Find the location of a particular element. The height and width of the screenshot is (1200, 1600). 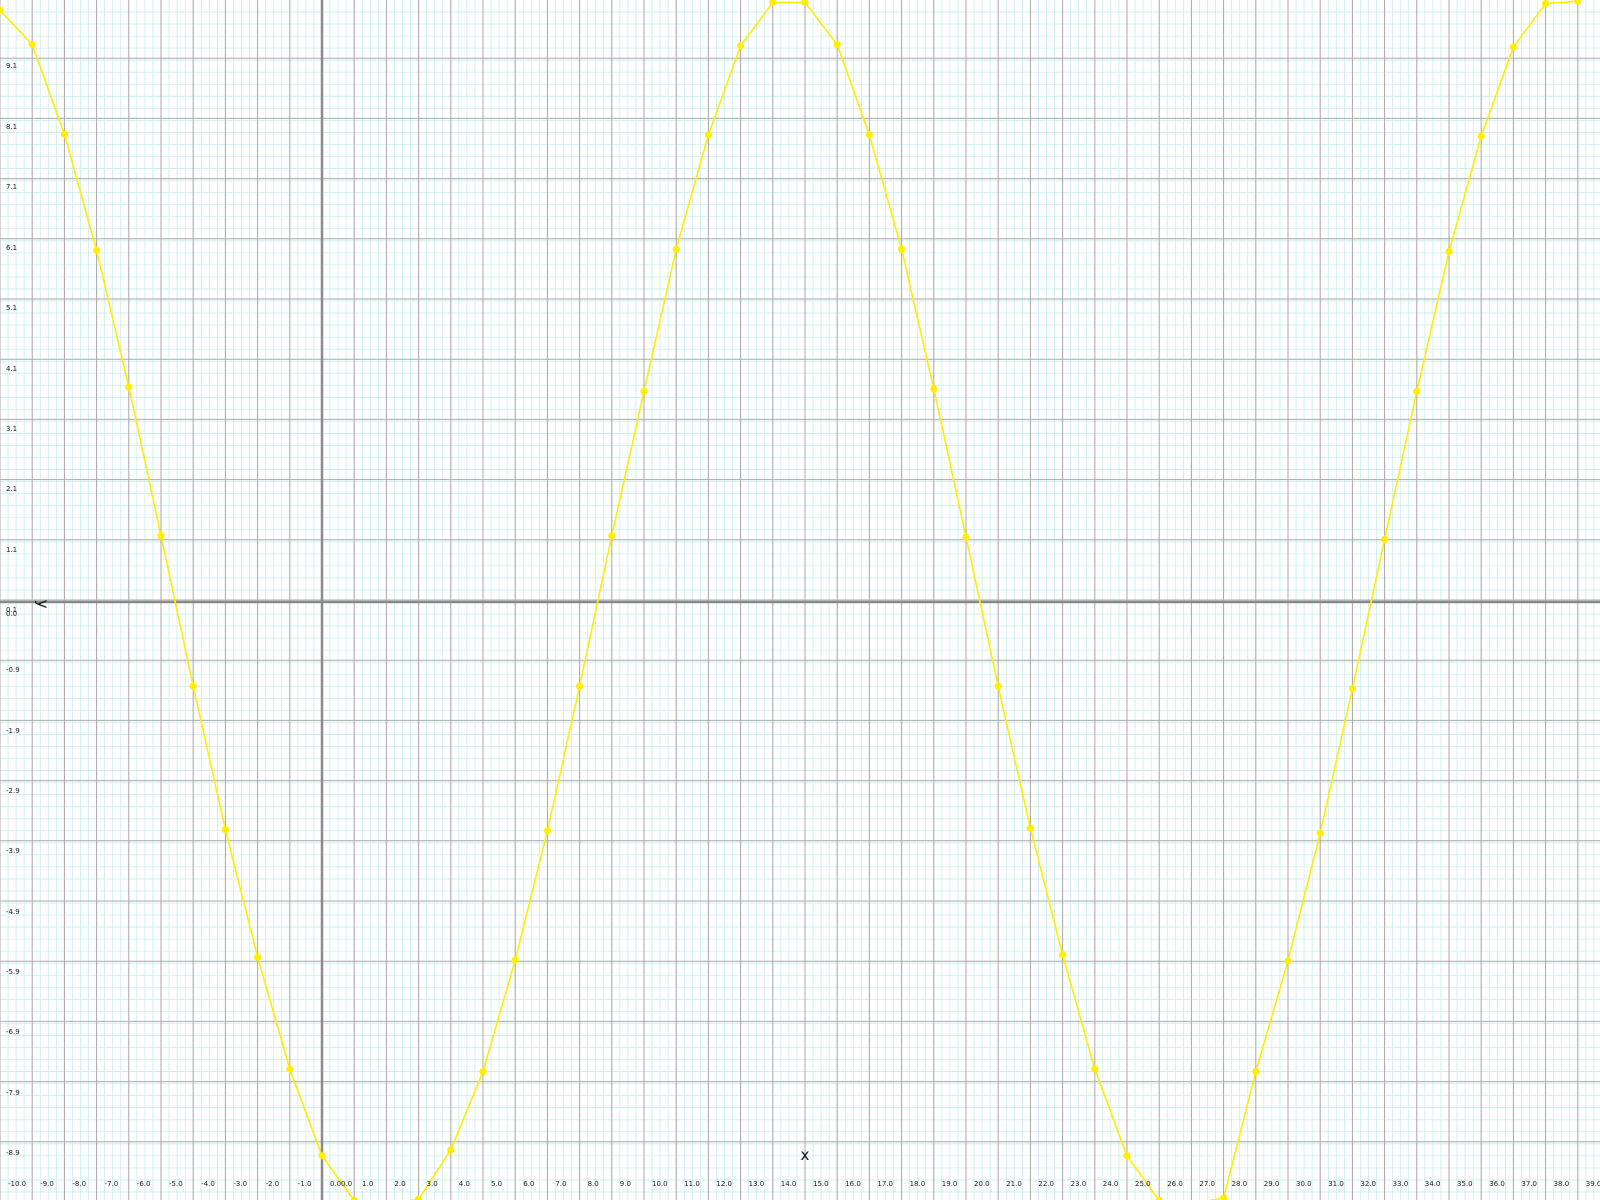

x-tick-label: -5.0 is located at coordinates (176, 1184).